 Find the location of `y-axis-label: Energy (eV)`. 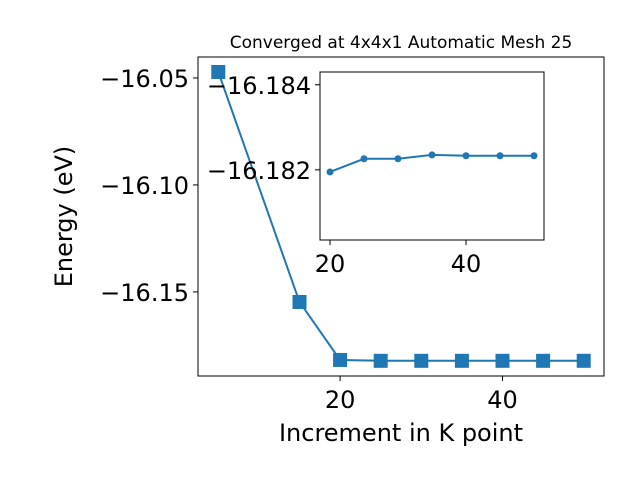

y-axis-label: Energy (eV) is located at coordinates (64, 217).